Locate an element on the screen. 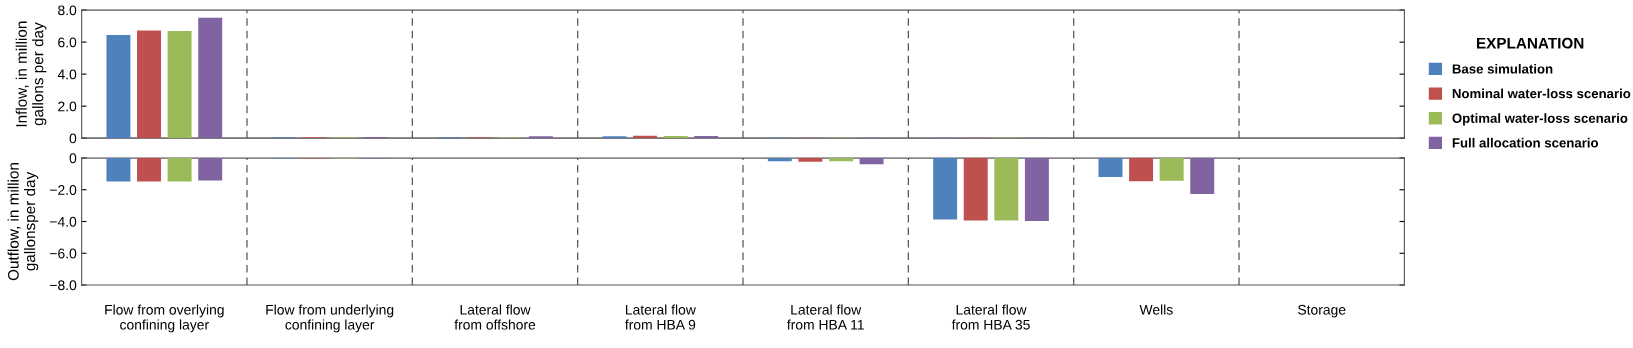 This screenshot has width=1633, height=348. x-tick-label: Lateral flow from HBA 9 is located at coordinates (660, 317).